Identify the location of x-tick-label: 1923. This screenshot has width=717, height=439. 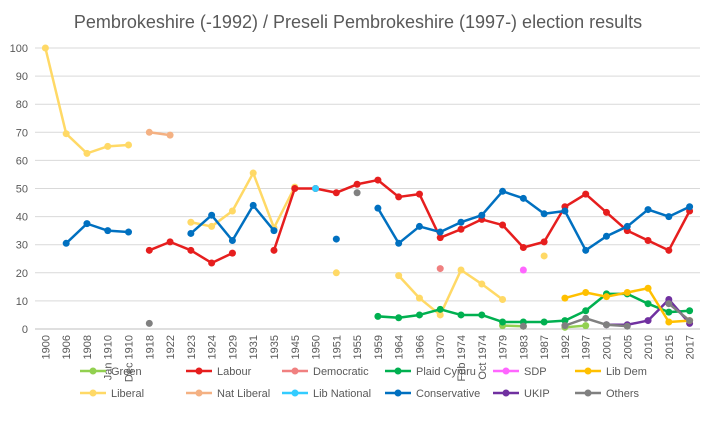
(192, 347).